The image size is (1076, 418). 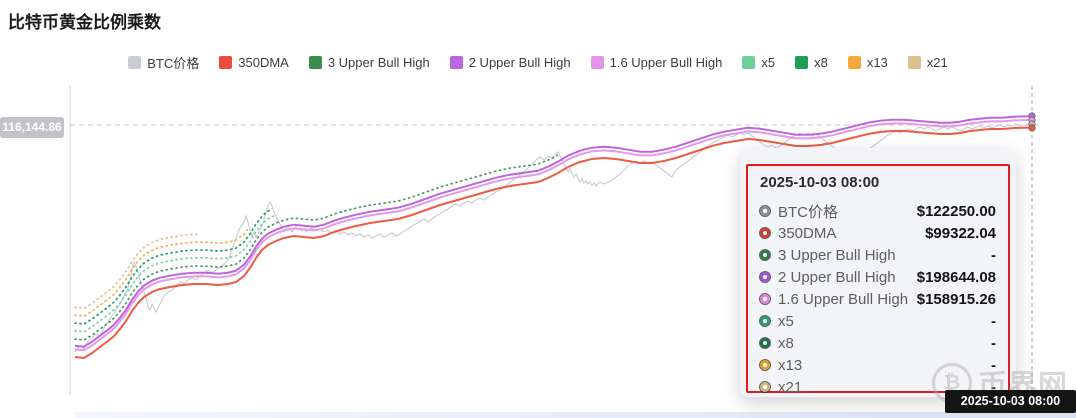 I want to click on tooltip-series-label: x8, so click(x=786, y=343).